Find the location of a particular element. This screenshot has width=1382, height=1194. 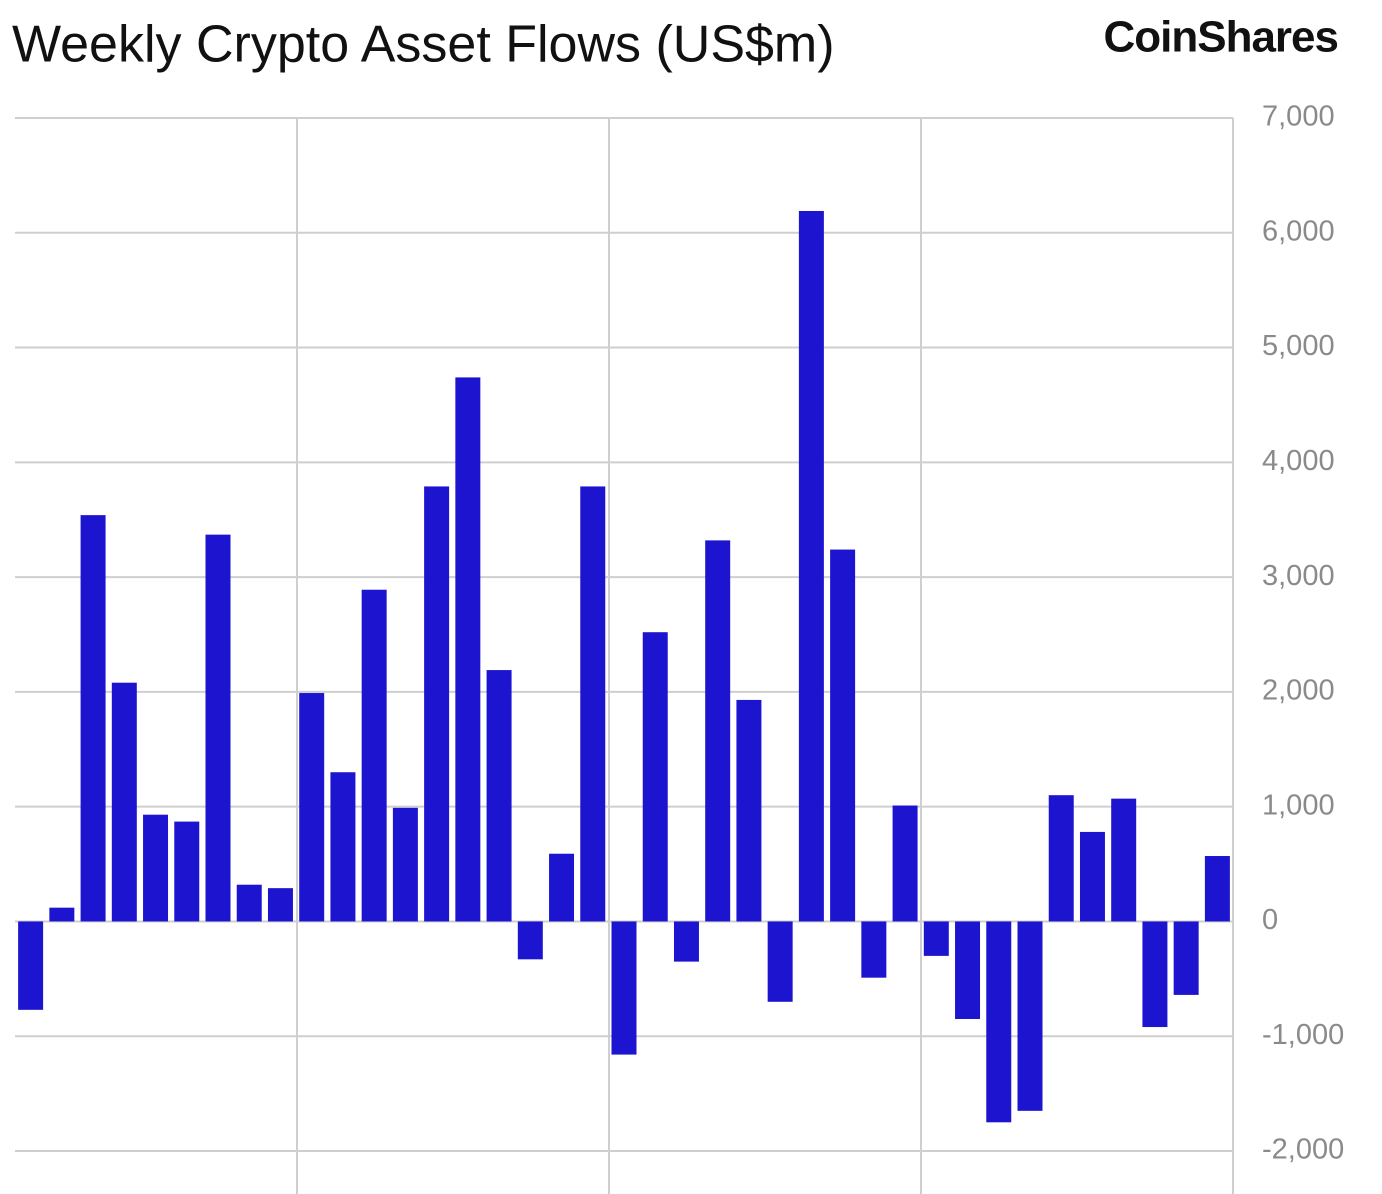

y-tick-label: -2,000 is located at coordinates (1303, 1150).